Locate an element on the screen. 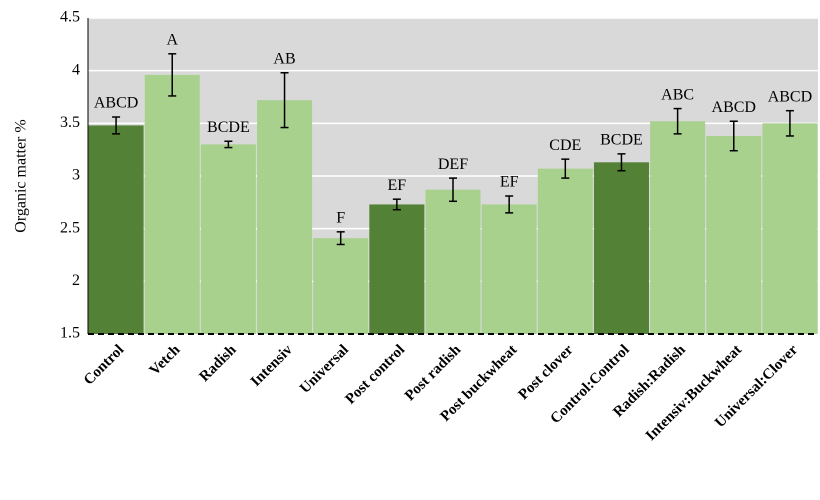 The height and width of the screenshot is (500, 820). y-tick-label: 3 is located at coordinates (76, 175).